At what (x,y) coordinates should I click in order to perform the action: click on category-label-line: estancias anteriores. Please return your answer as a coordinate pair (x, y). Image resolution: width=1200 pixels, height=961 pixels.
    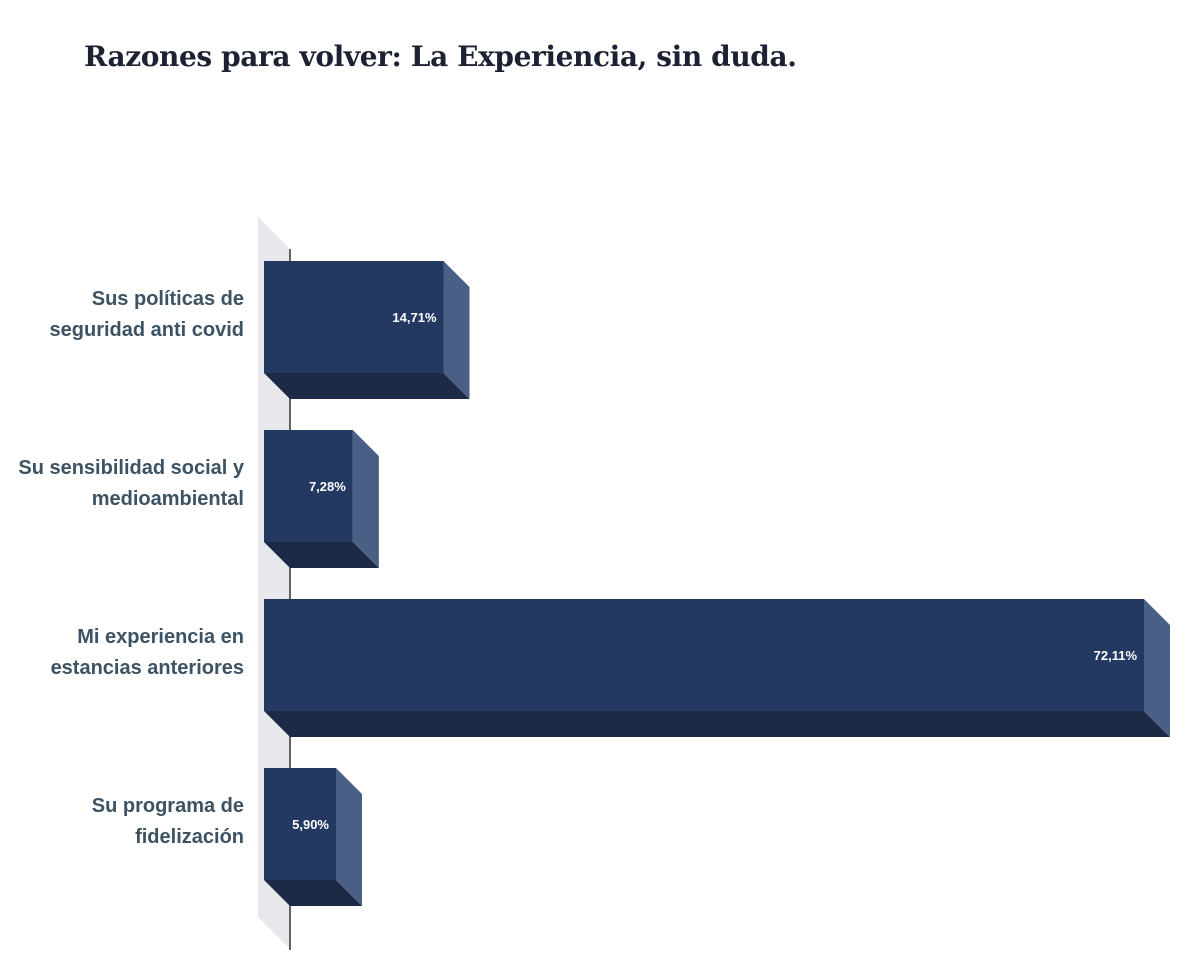
    Looking at the image, I should click on (147, 668).